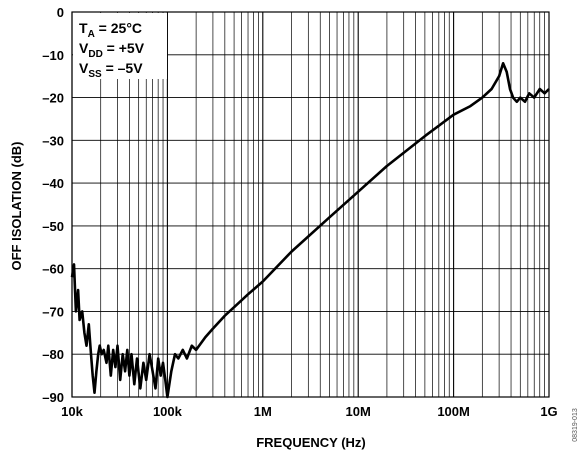  I want to click on x-tick-label: 10M, so click(358, 411).